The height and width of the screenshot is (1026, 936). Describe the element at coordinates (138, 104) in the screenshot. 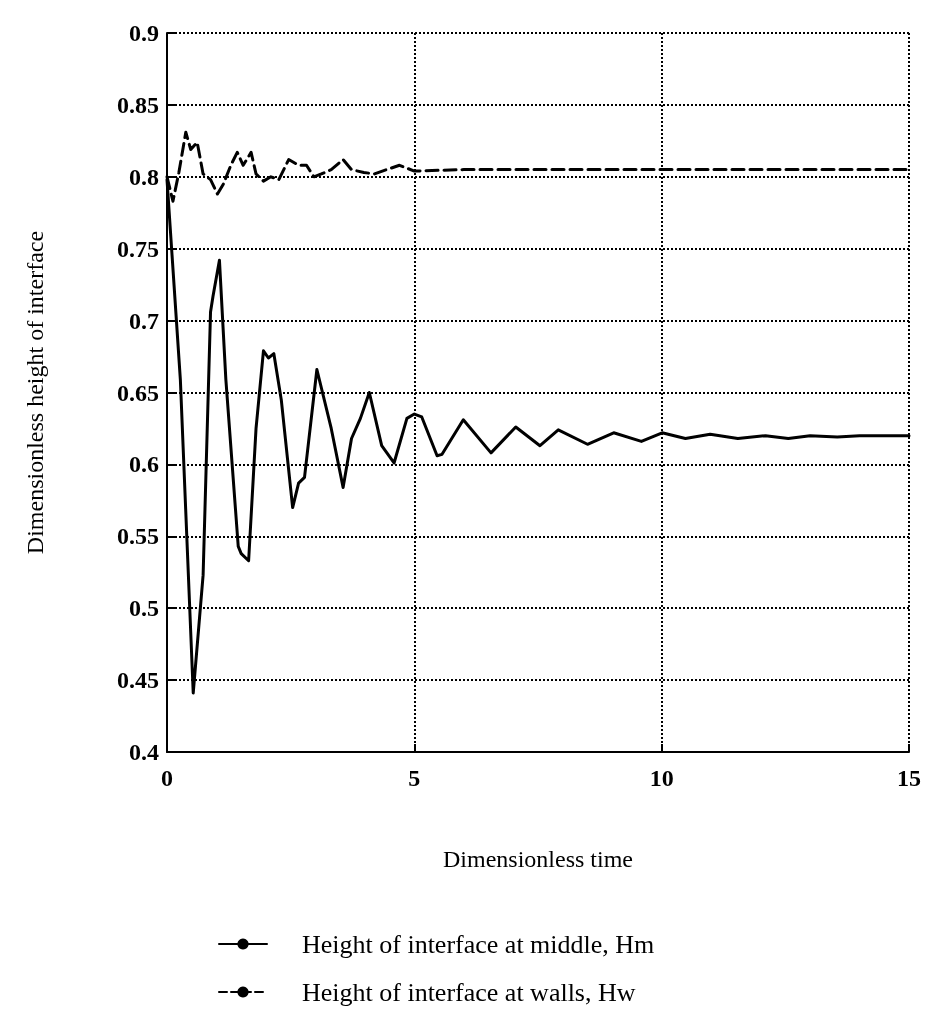

I see `y-tick-label: 0.85` at that location.